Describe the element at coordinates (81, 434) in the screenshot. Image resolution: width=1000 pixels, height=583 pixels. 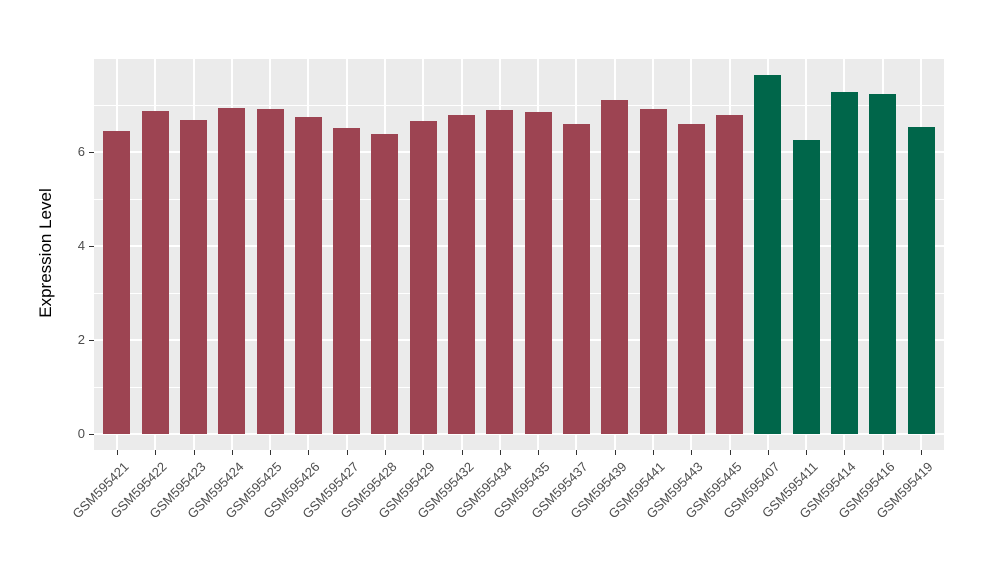
I see `y-tick-label: 0` at that location.